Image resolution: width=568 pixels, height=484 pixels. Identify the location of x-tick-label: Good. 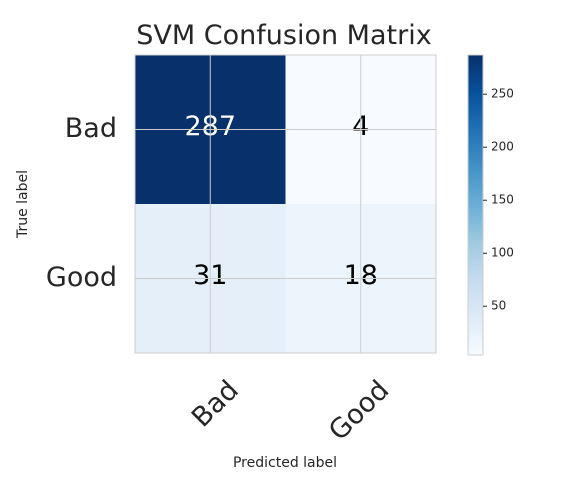
(359, 411).